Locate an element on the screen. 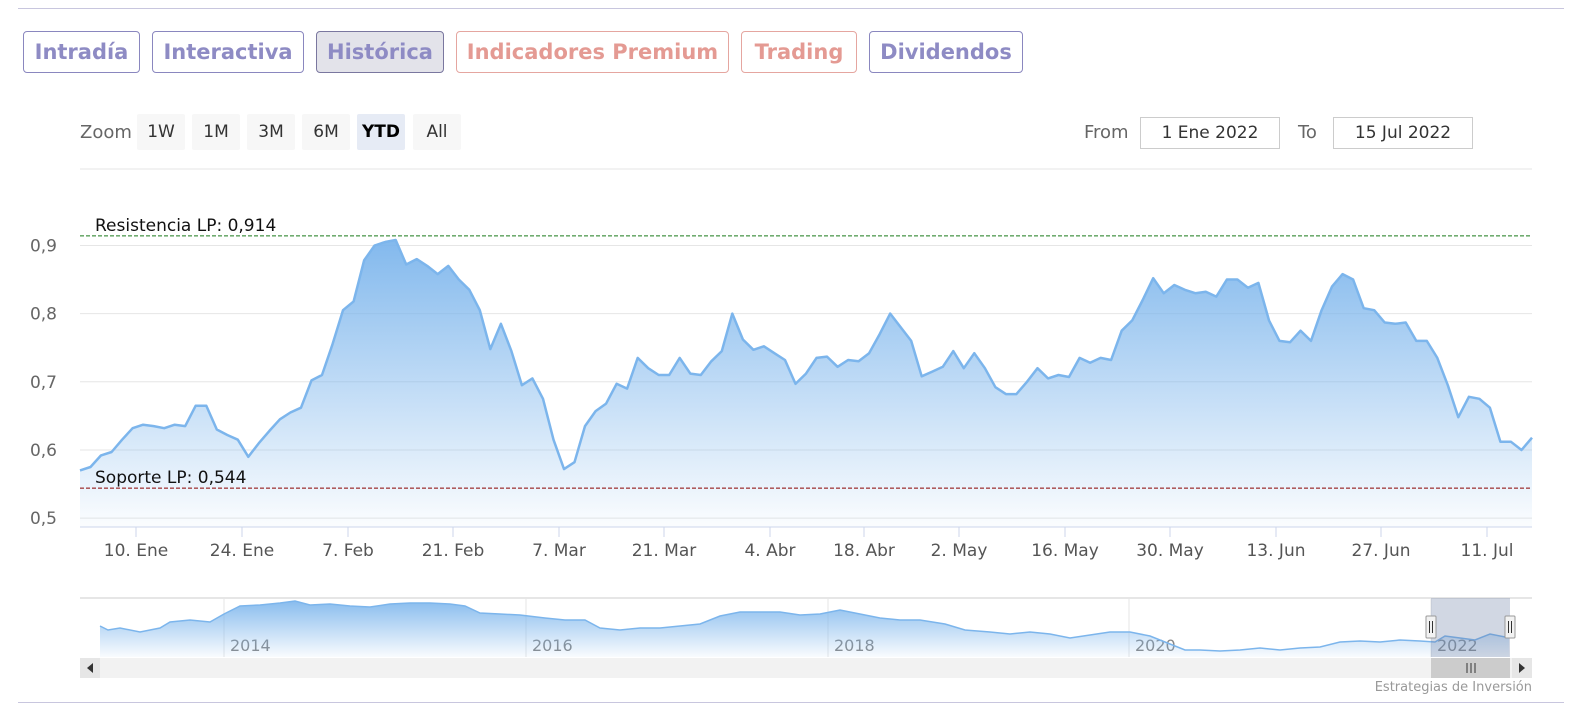  x-tick-label: 7. Mar is located at coordinates (559, 551).